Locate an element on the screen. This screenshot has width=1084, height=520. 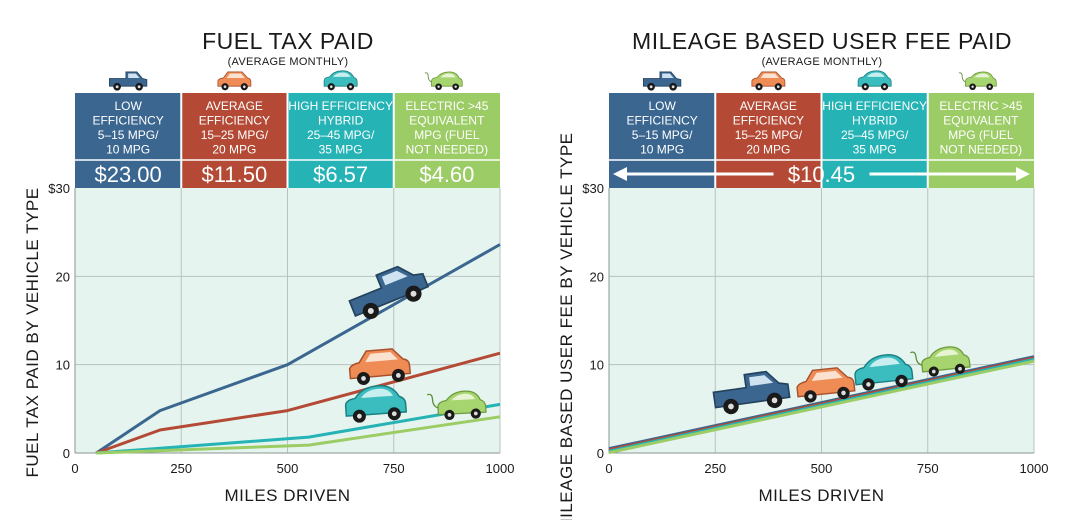
series-line-hybrid is located at coordinates (298, 428).